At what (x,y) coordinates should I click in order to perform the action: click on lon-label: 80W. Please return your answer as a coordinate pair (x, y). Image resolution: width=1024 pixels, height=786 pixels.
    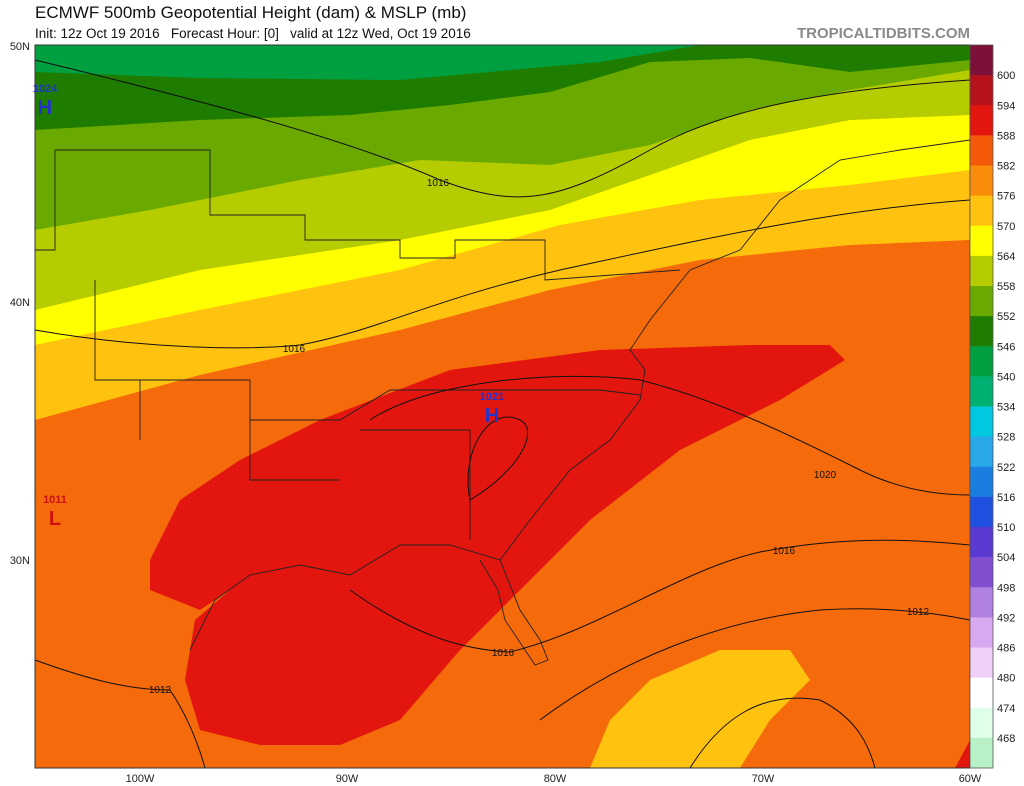
    Looking at the image, I should click on (555, 779).